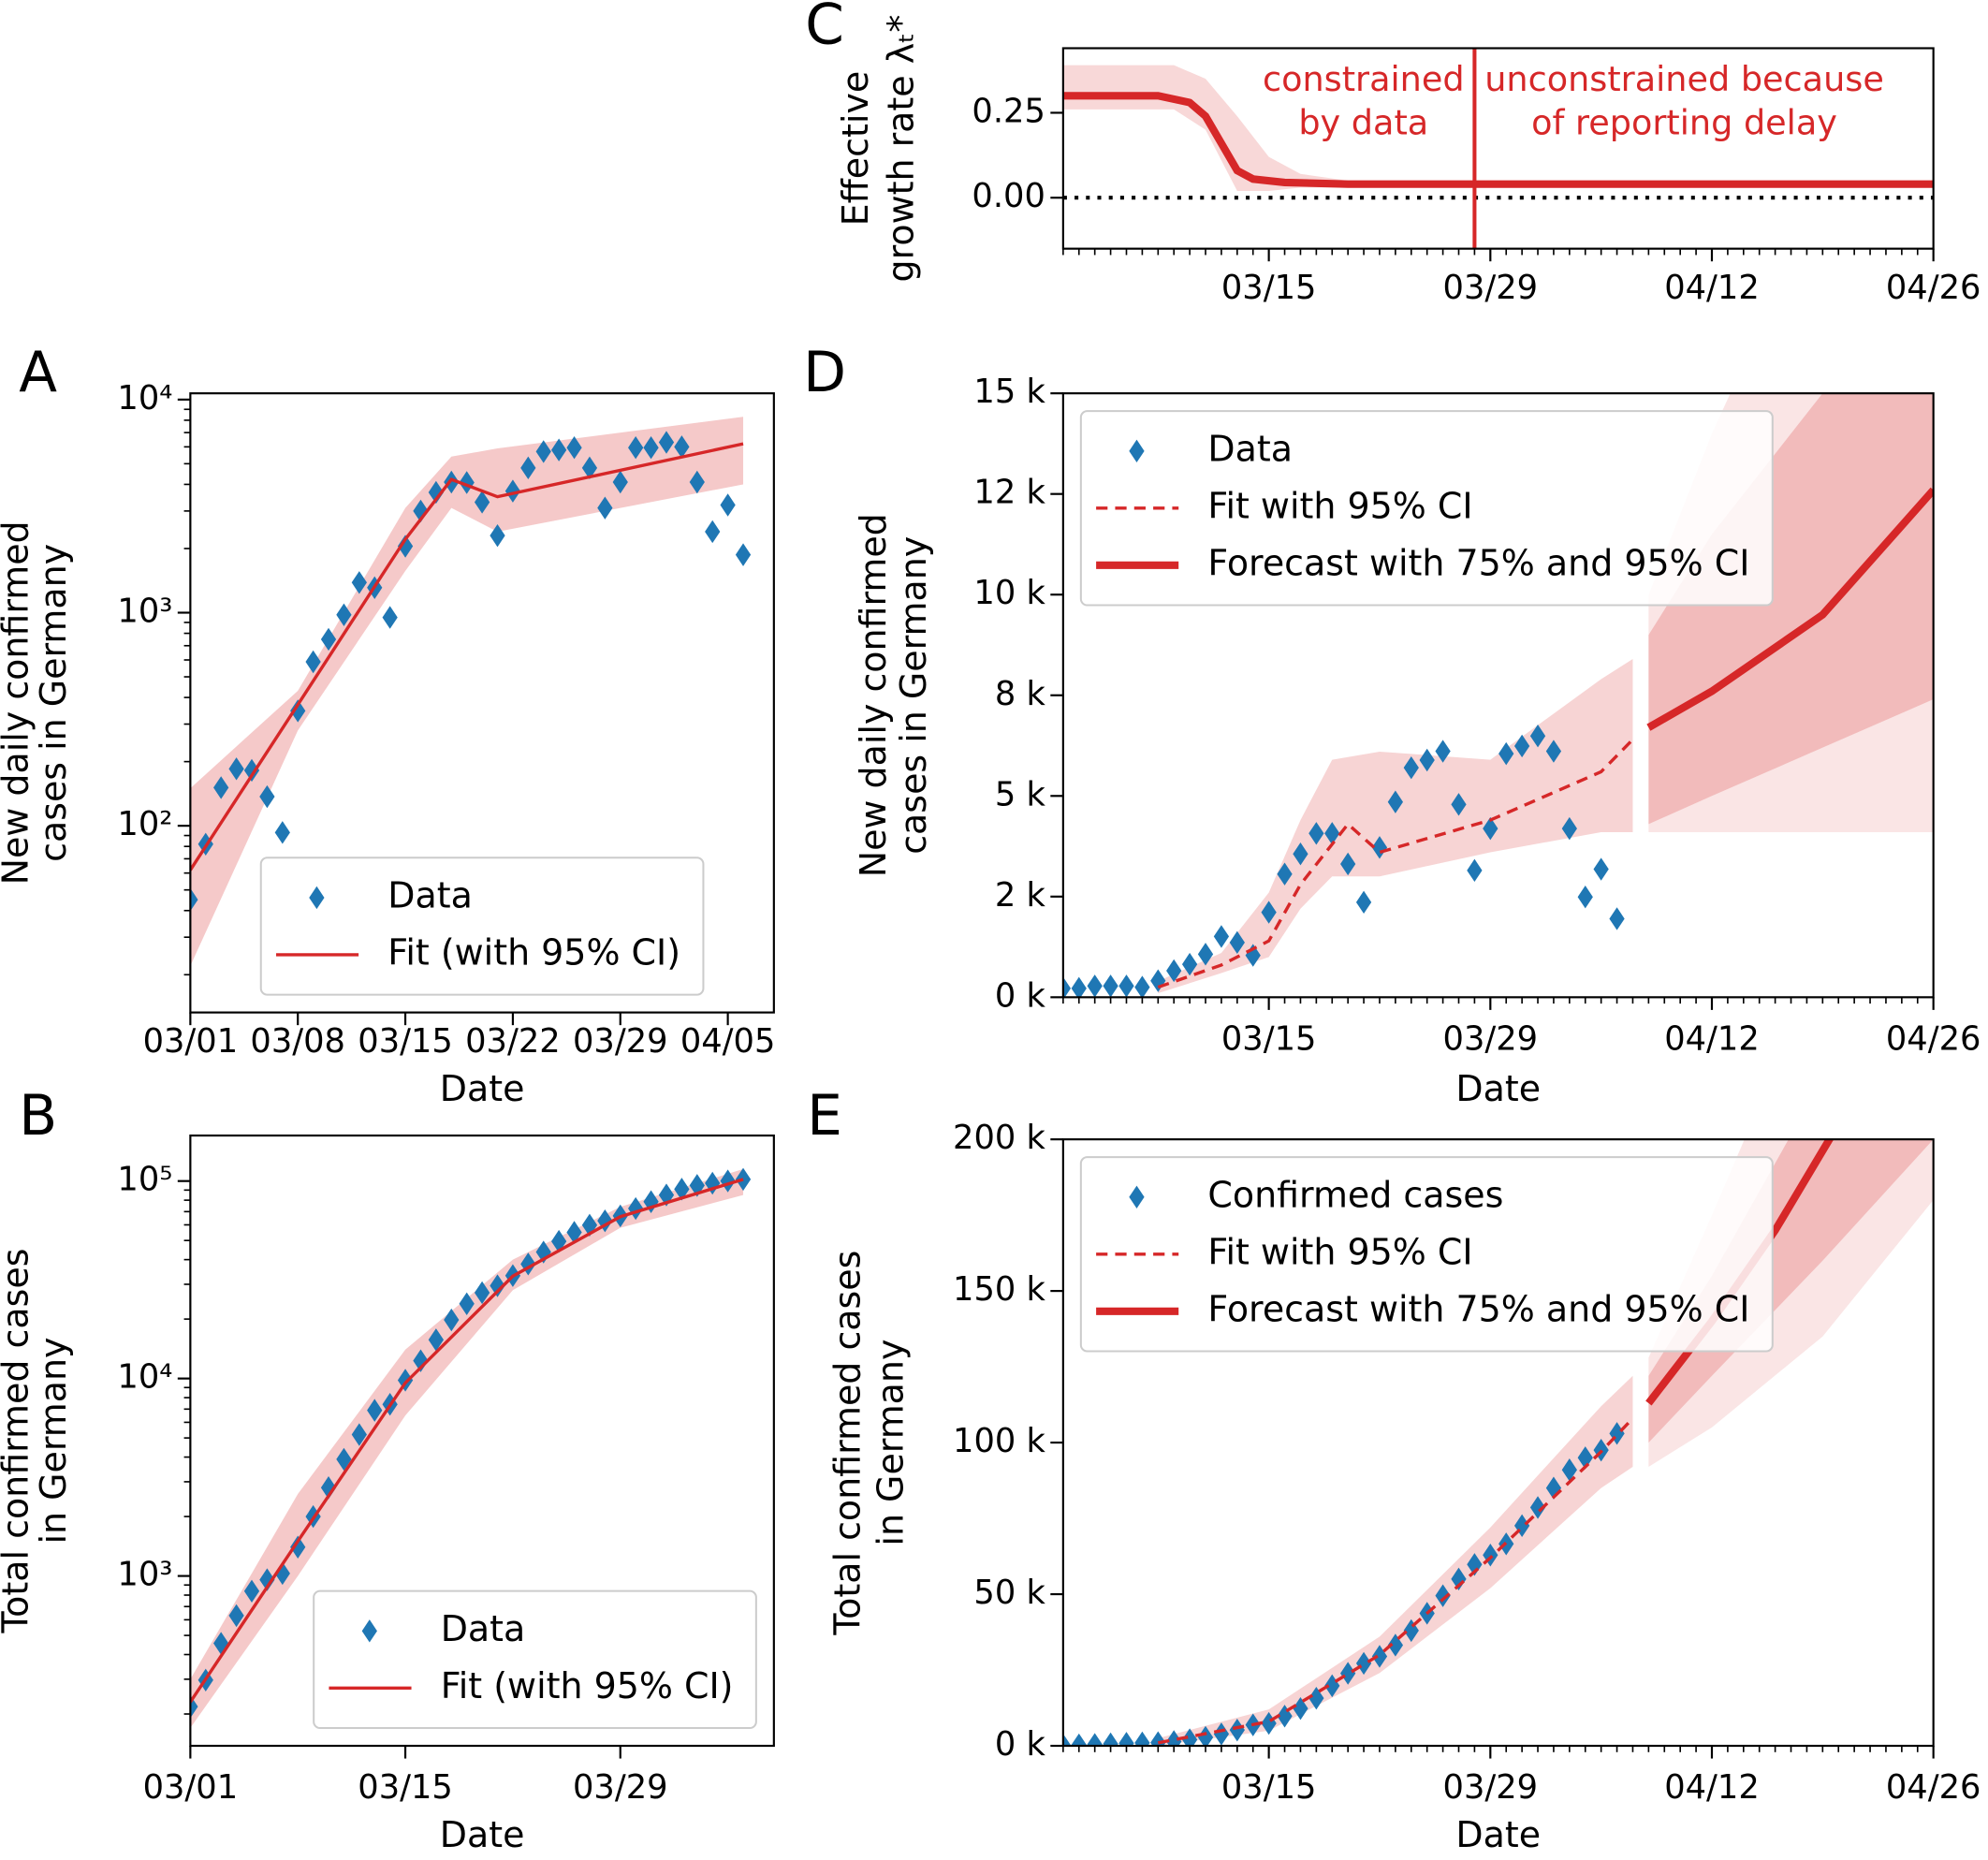 The image size is (1988, 1860). Describe the element at coordinates (1339, 1252) in the screenshot. I see `legend-label: Fit with 95% CI` at that location.